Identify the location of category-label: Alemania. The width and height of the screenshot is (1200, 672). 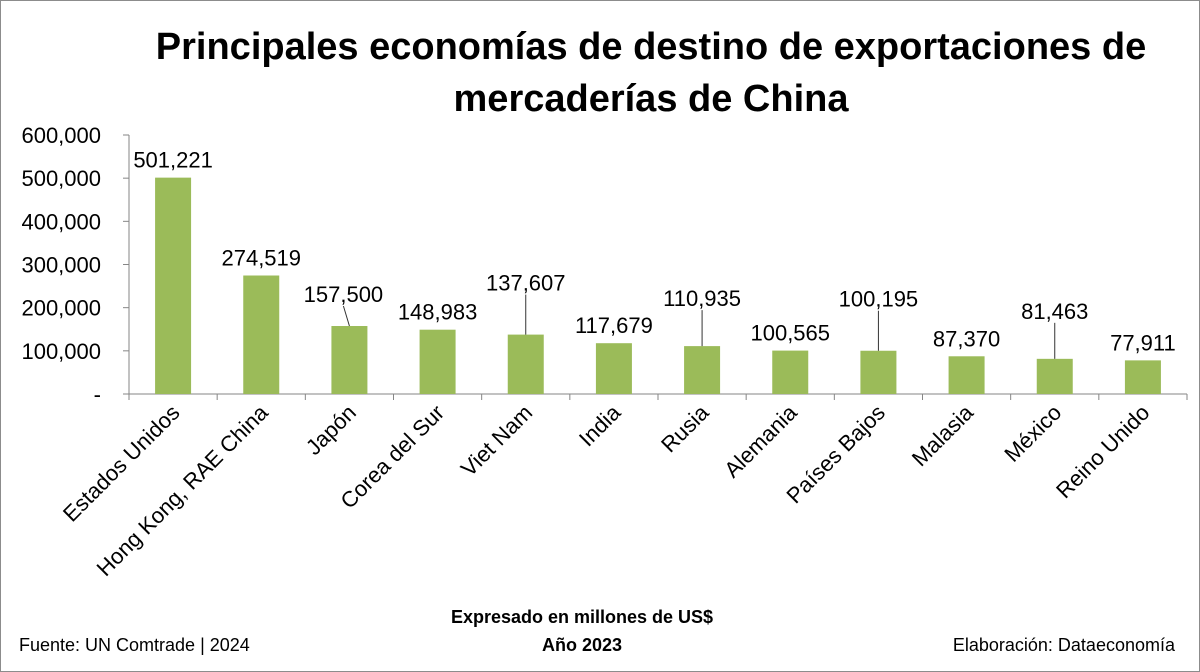
(760, 440).